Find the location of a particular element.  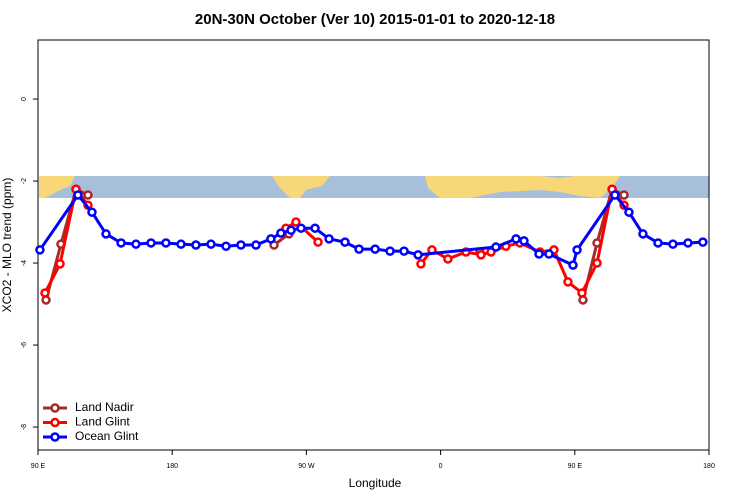

y-tick-label: -8 is located at coordinates (24, 427).